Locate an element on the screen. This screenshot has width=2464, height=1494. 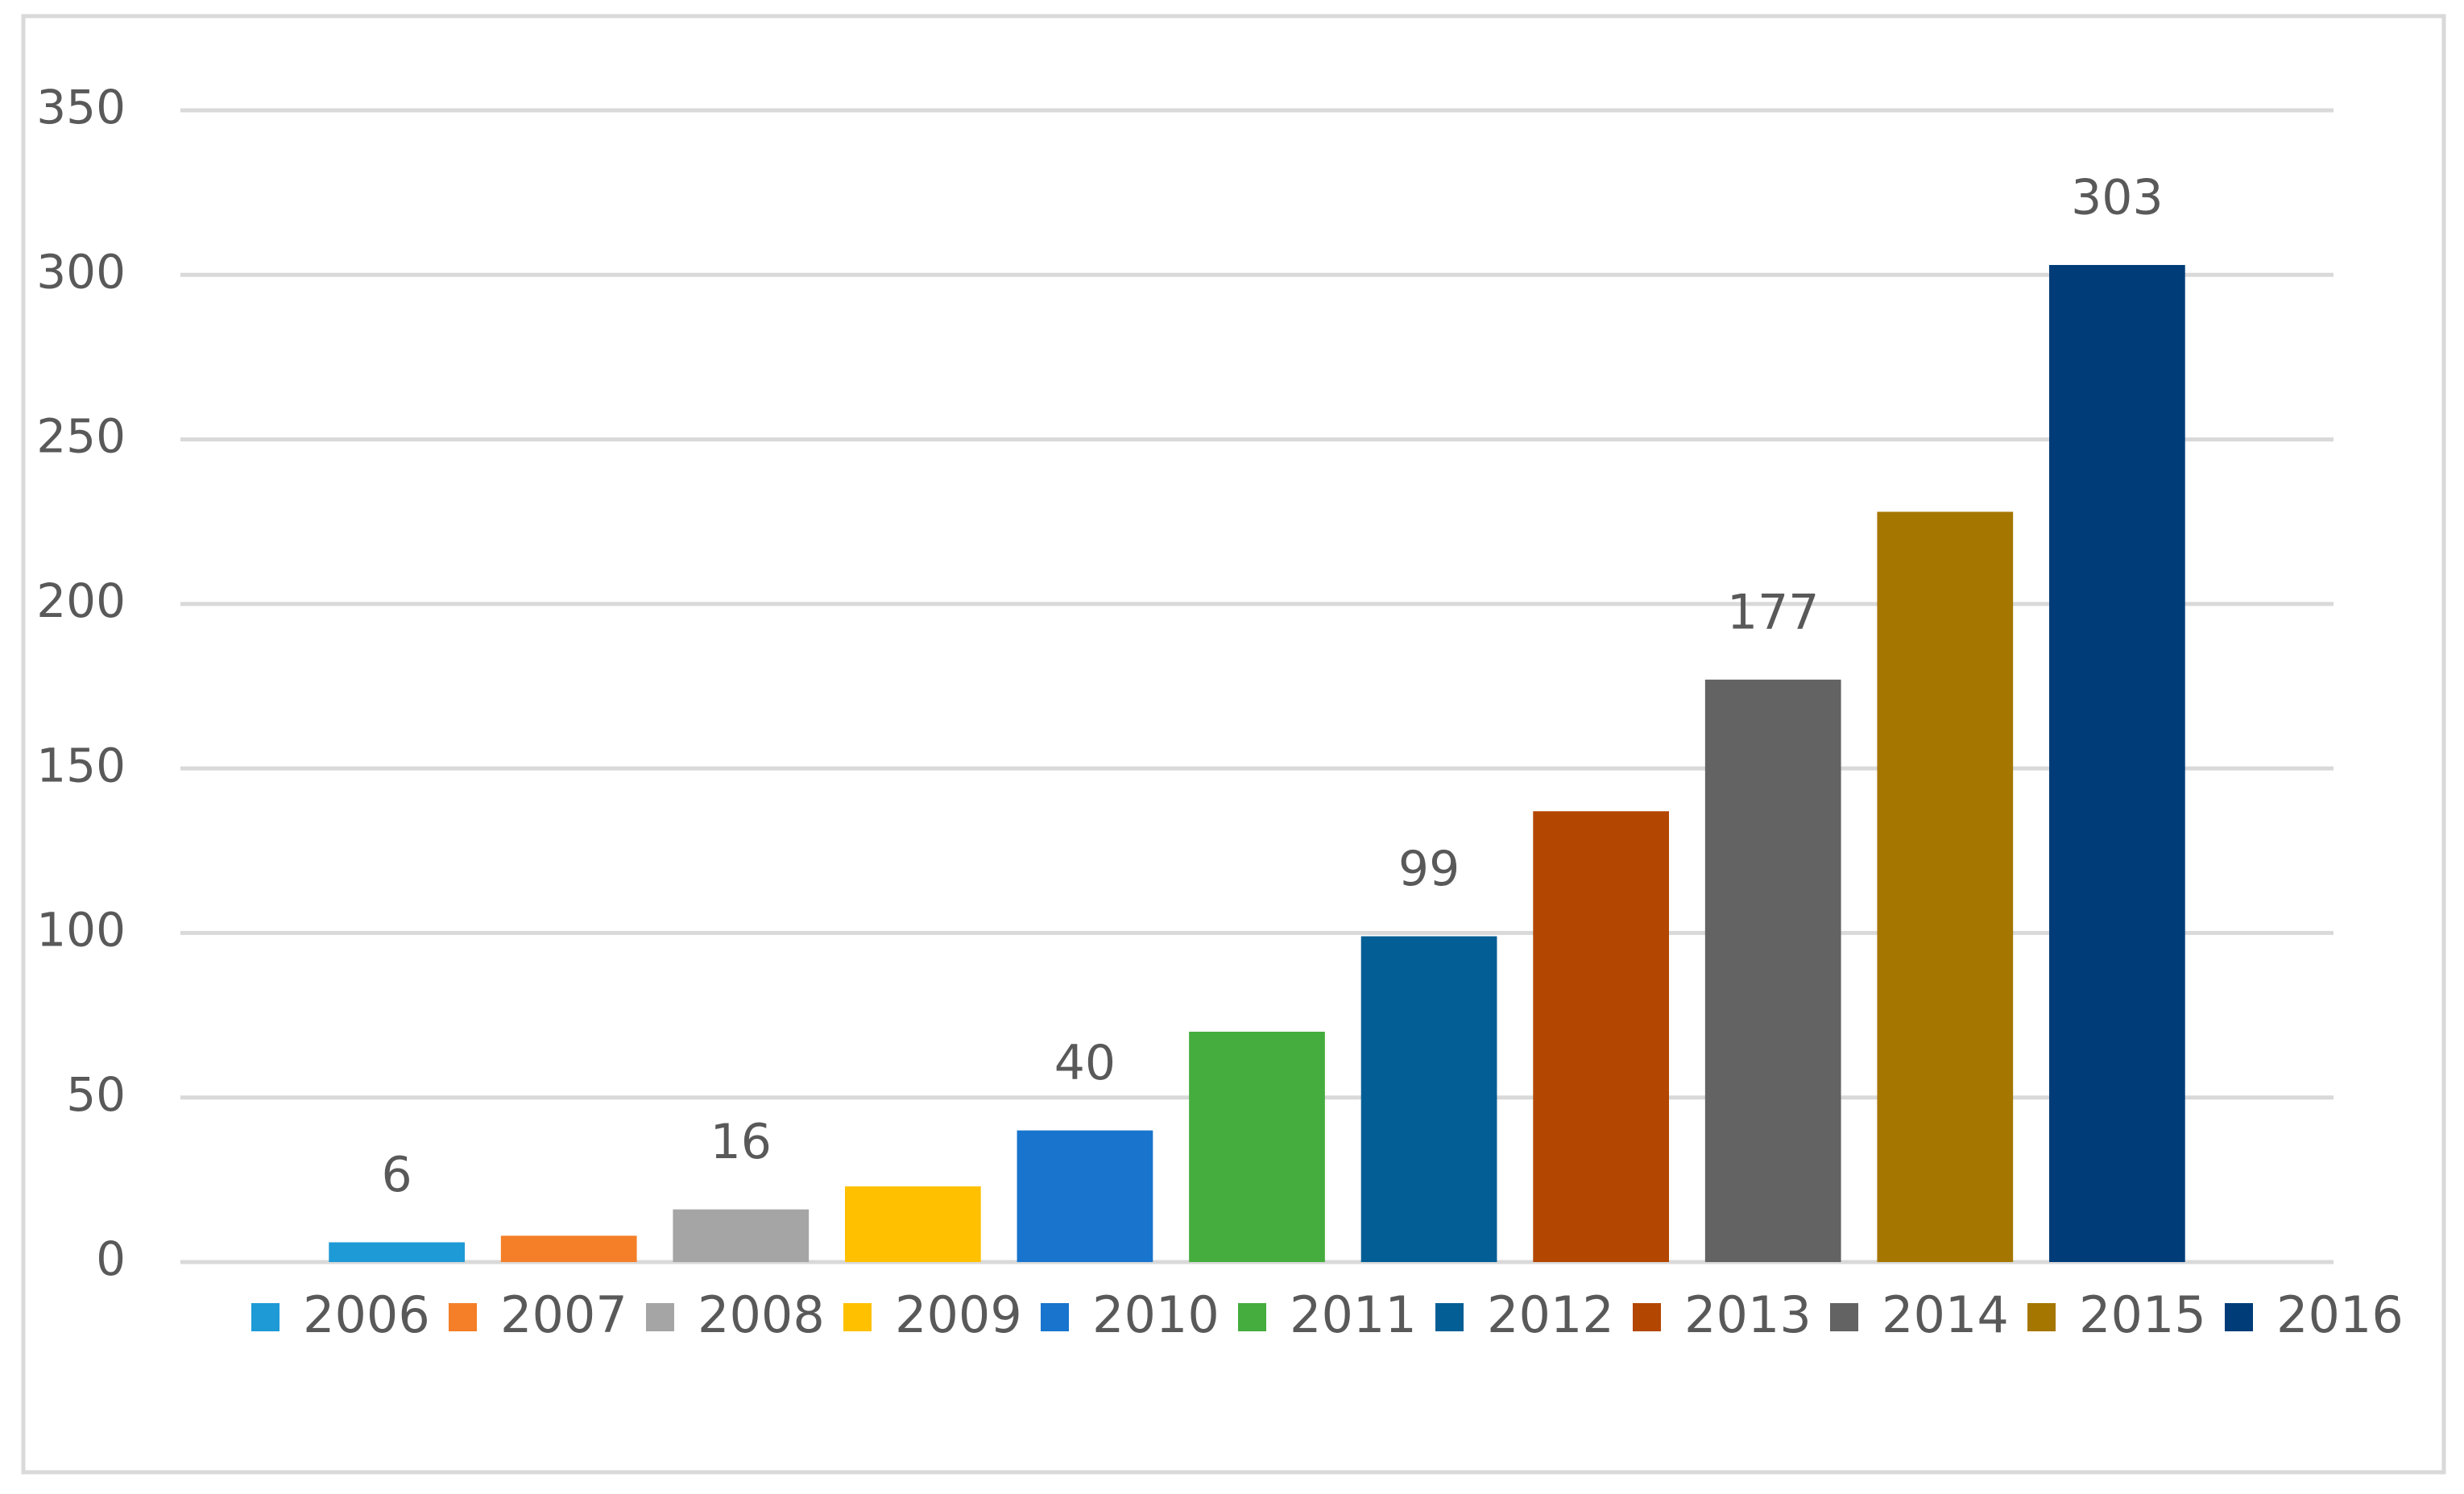
legend-label: 2010 is located at coordinates (1156, 1314).